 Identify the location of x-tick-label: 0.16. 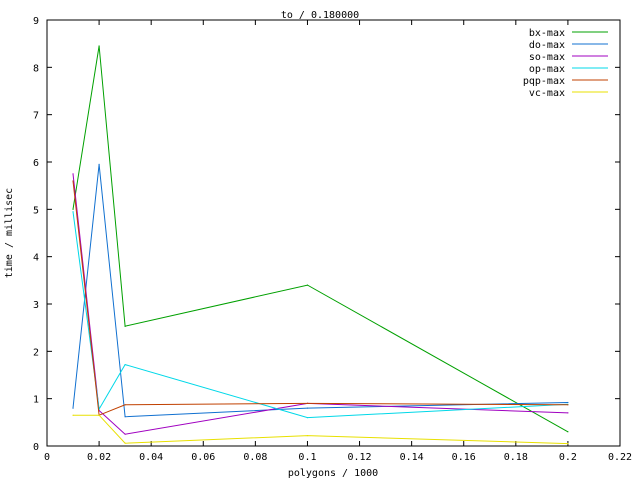
(464, 457).